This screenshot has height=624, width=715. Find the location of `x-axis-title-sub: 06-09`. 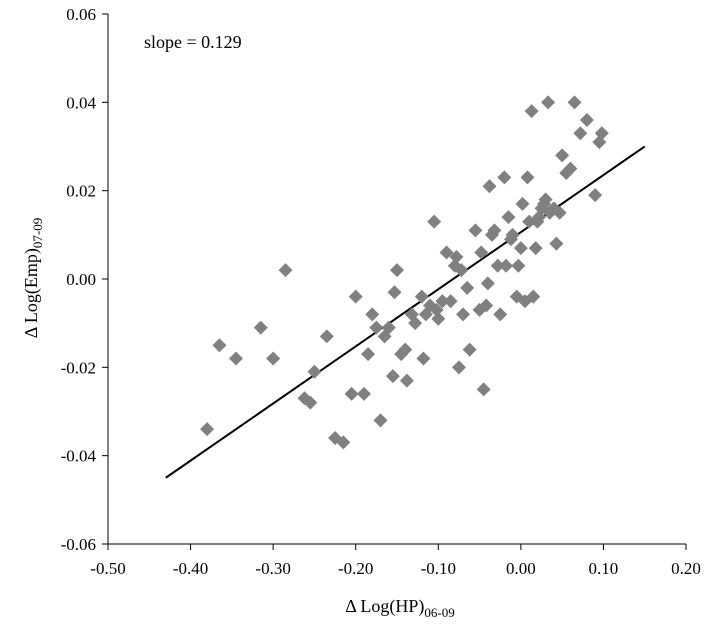

x-axis-title-sub: 06-09 is located at coordinates (439, 612).